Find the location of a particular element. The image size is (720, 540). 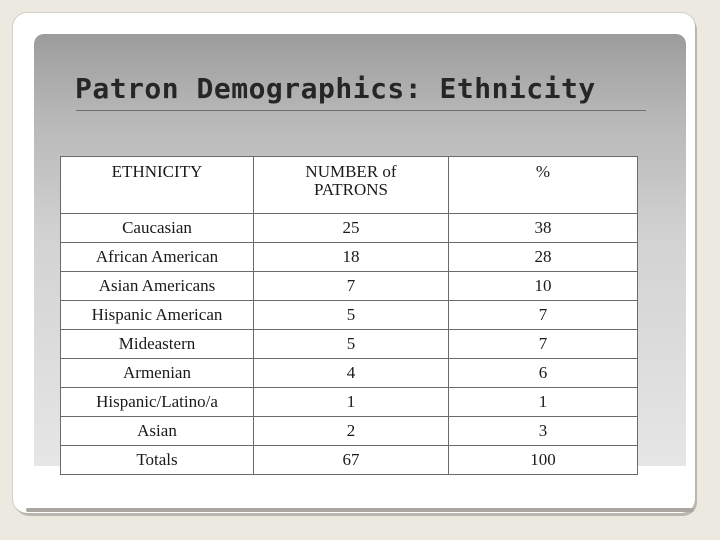

header-number-of-patrons: NUMBER of PATRONS is located at coordinates (351, 185).